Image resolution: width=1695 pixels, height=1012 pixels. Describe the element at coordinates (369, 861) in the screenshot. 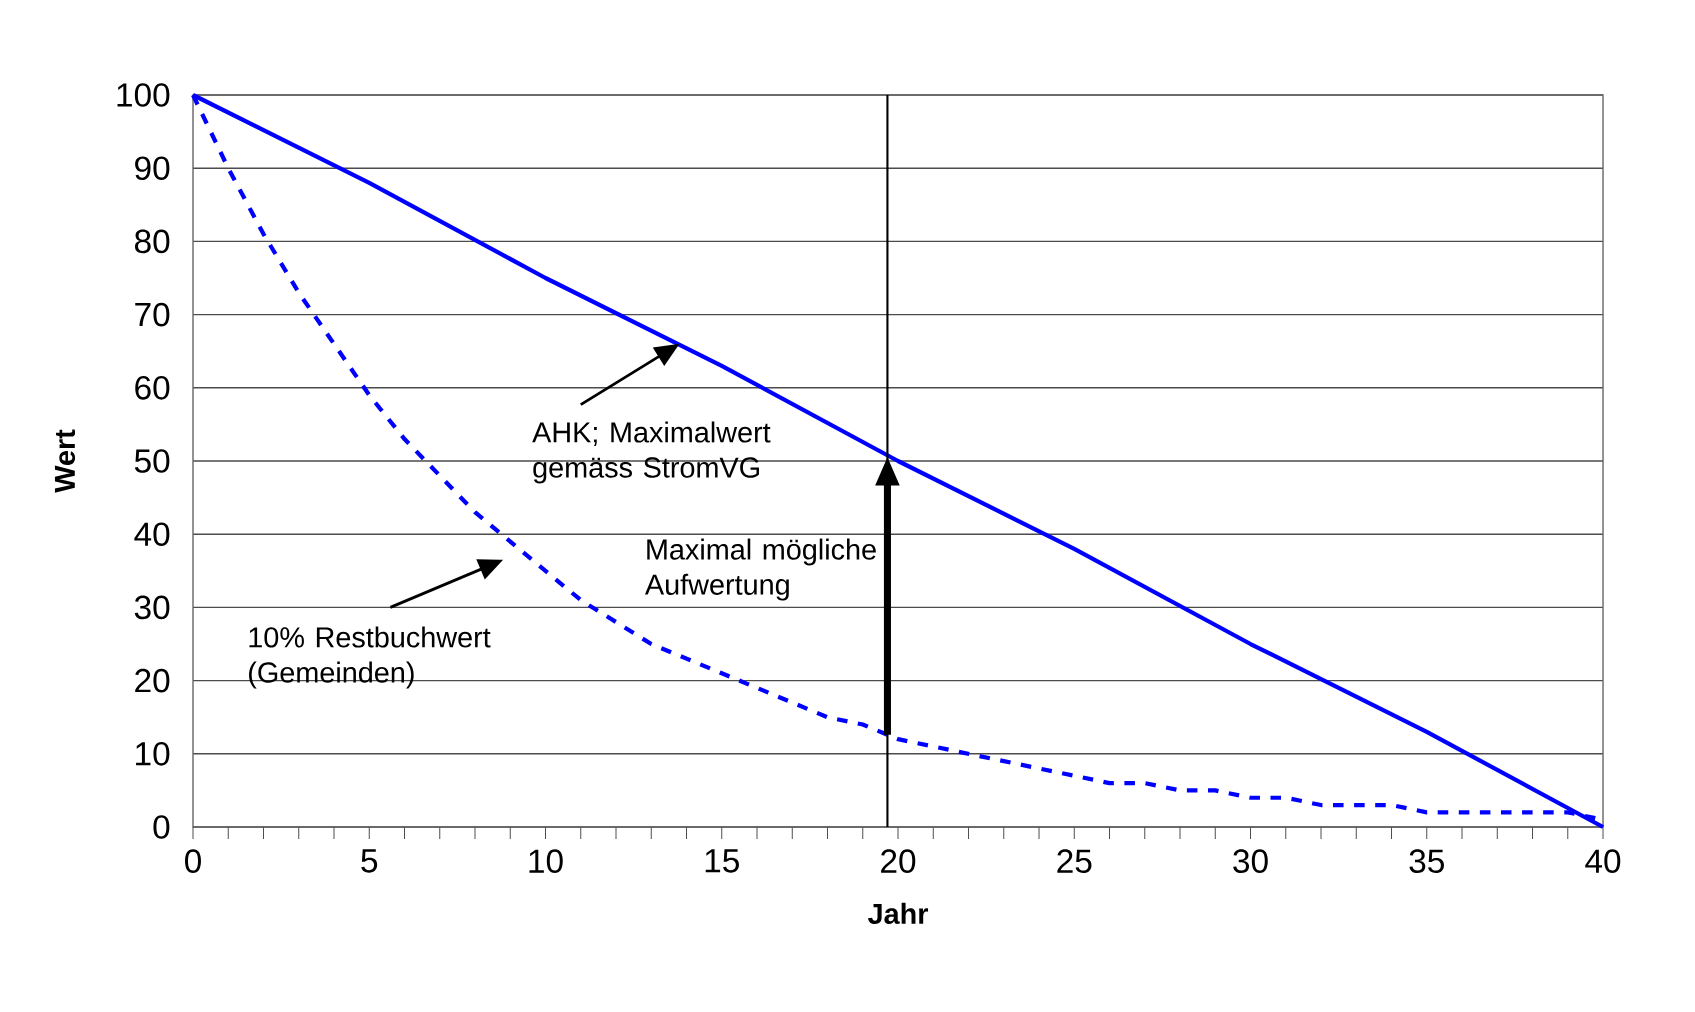

I see `x-tick-label: 5` at that location.